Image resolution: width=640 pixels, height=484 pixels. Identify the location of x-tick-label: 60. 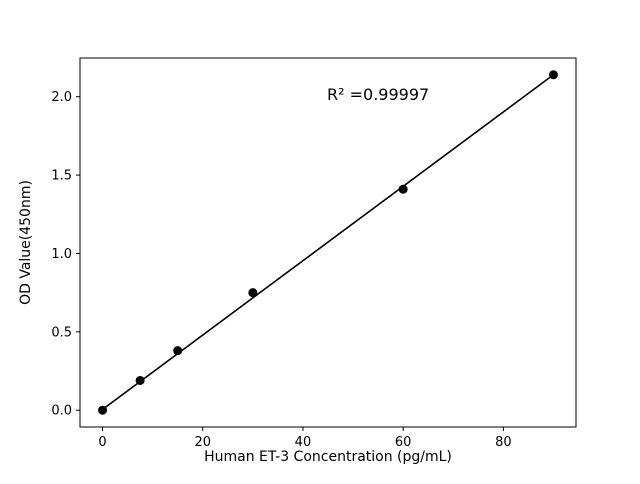
(403, 442).